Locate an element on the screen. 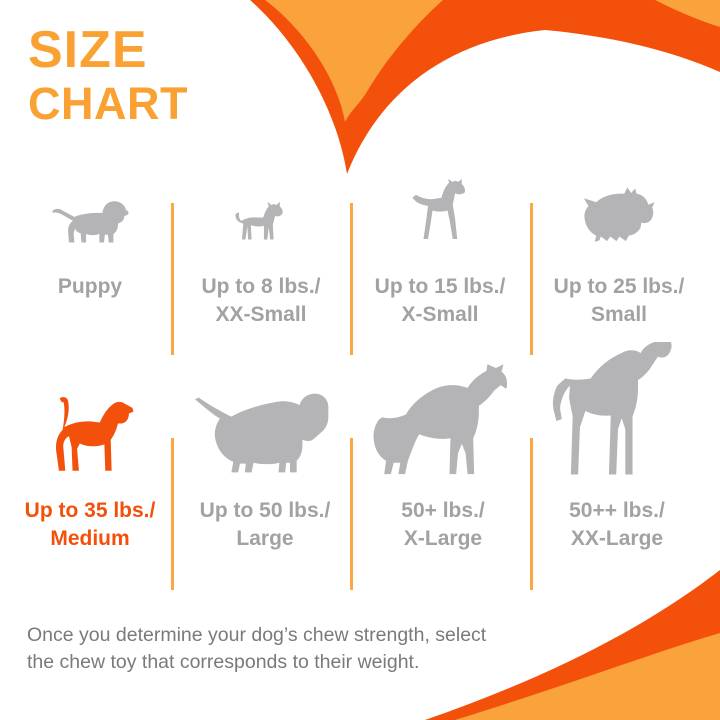 The image size is (720, 720). size-label-line: Up to 35 lbs./ is located at coordinates (90, 510).